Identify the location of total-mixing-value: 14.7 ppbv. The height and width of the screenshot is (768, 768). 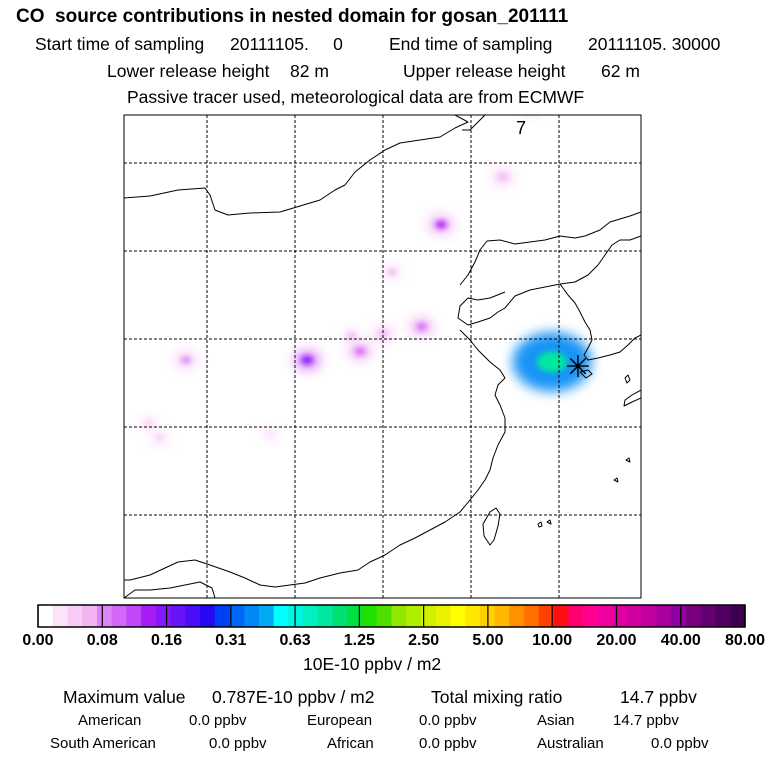
(658, 697).